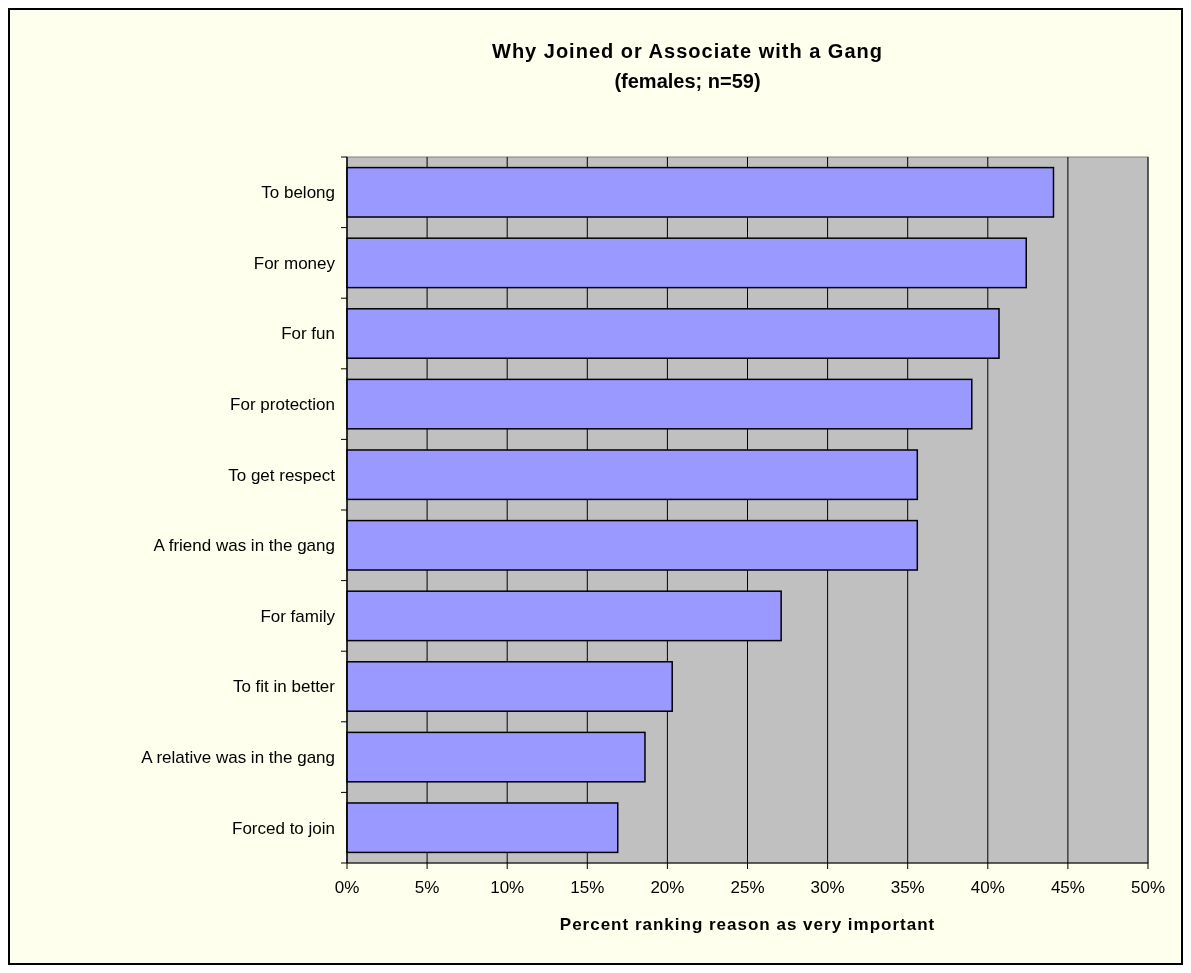 The width and height of the screenshot is (1191, 973). What do you see at coordinates (747, 887) in the screenshot?
I see `x-tick-label: 25%` at bounding box center [747, 887].